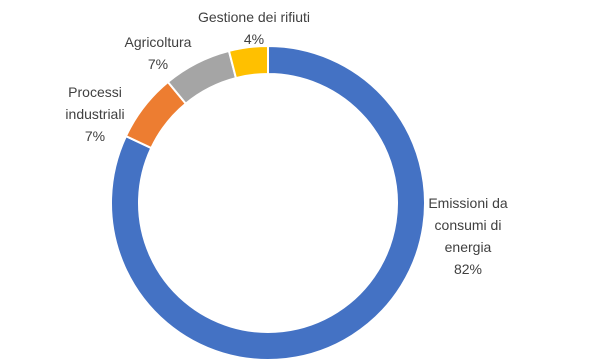  Describe the element at coordinates (158, 53) in the screenshot. I see `data-label: Agricoltura 7%` at that location.